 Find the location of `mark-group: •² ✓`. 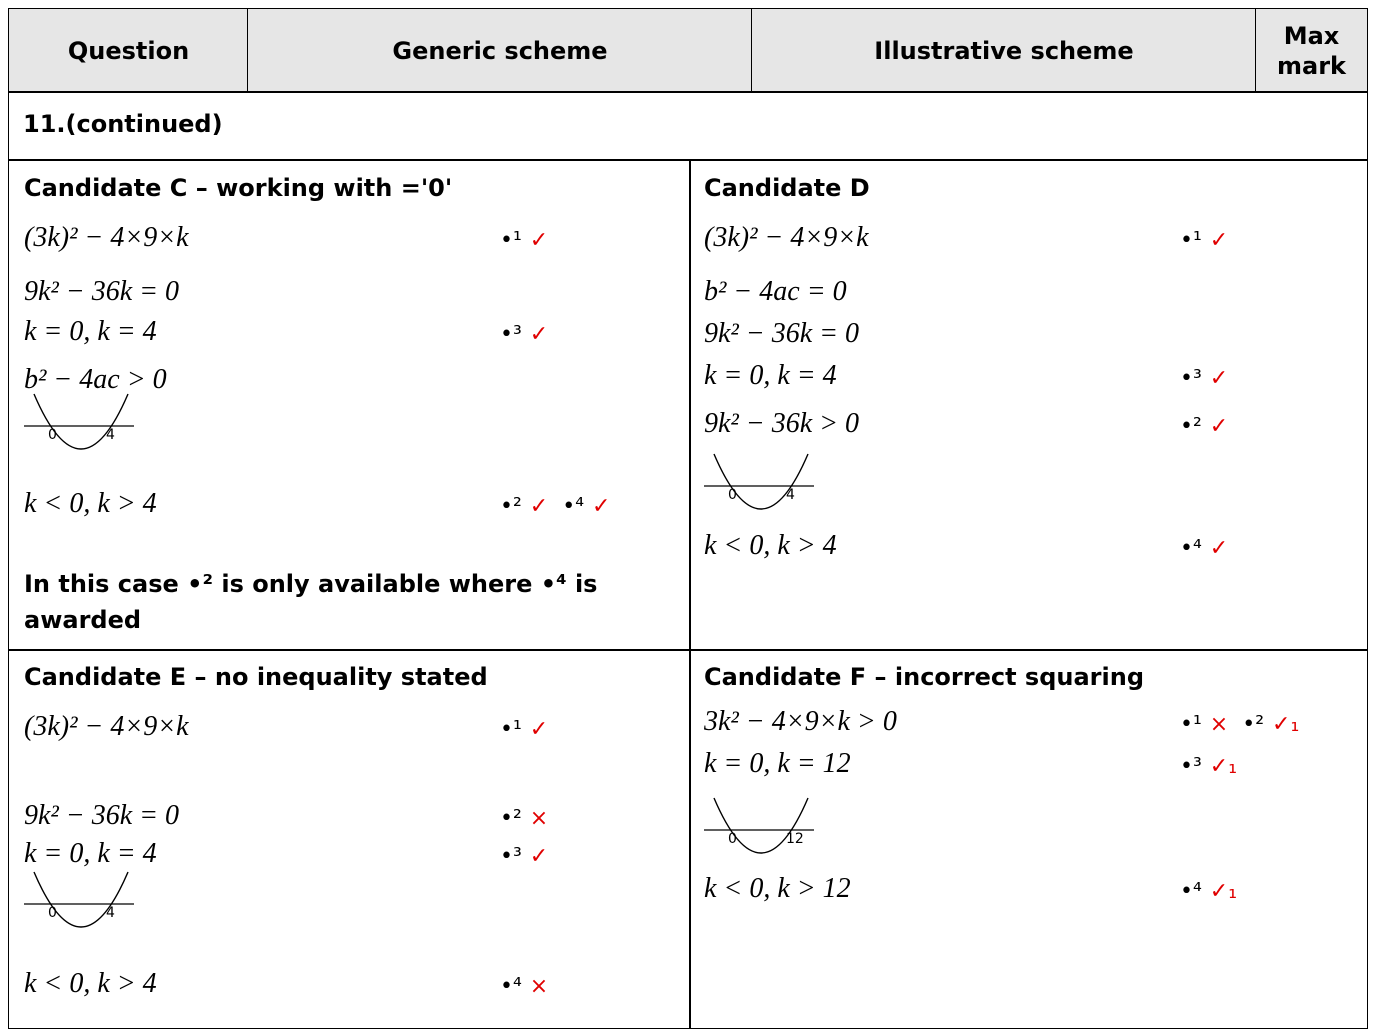

mark-group: •² ✓ is located at coordinates (1211, 426).